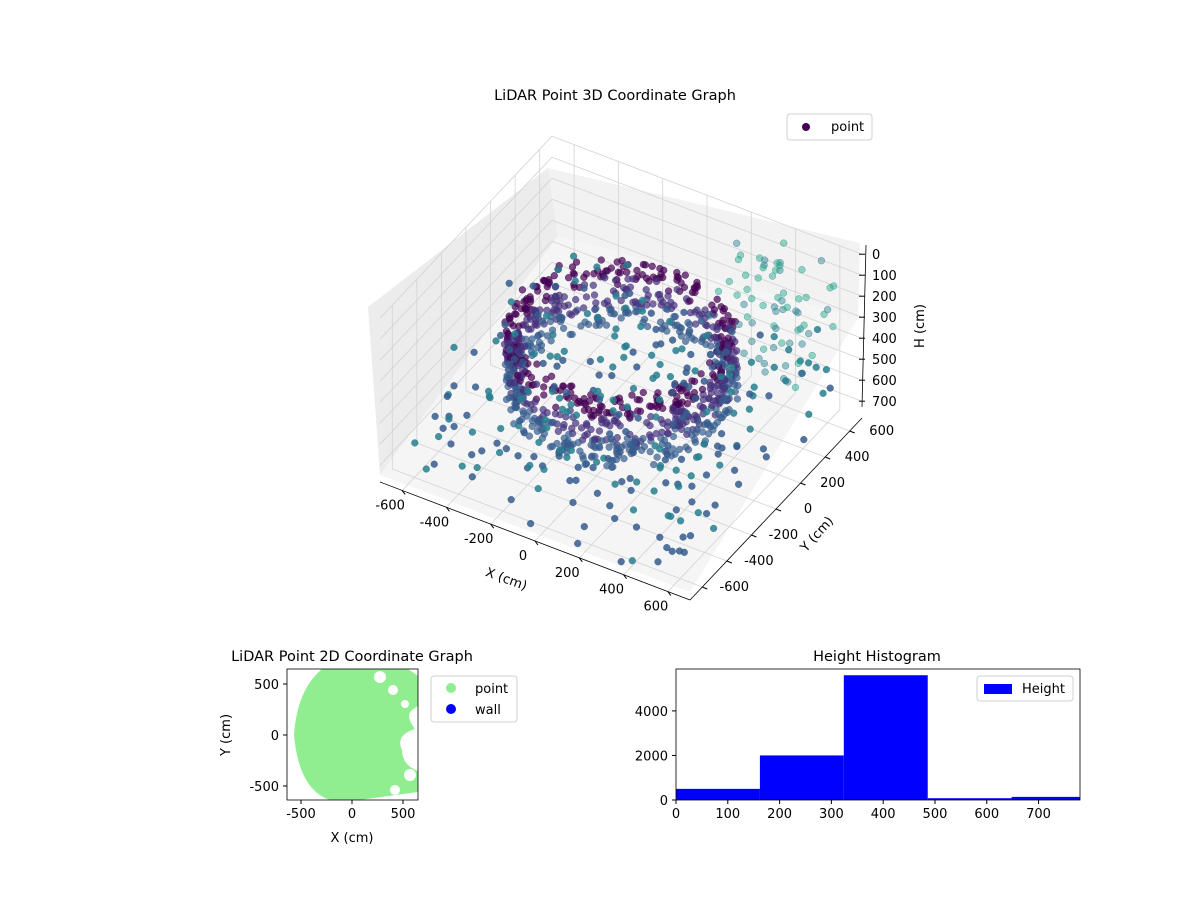 Image resolution: width=1200 pixels, height=900 pixels. What do you see at coordinates (352, 814) in the screenshot?
I see `x-tick-label: 0` at bounding box center [352, 814].